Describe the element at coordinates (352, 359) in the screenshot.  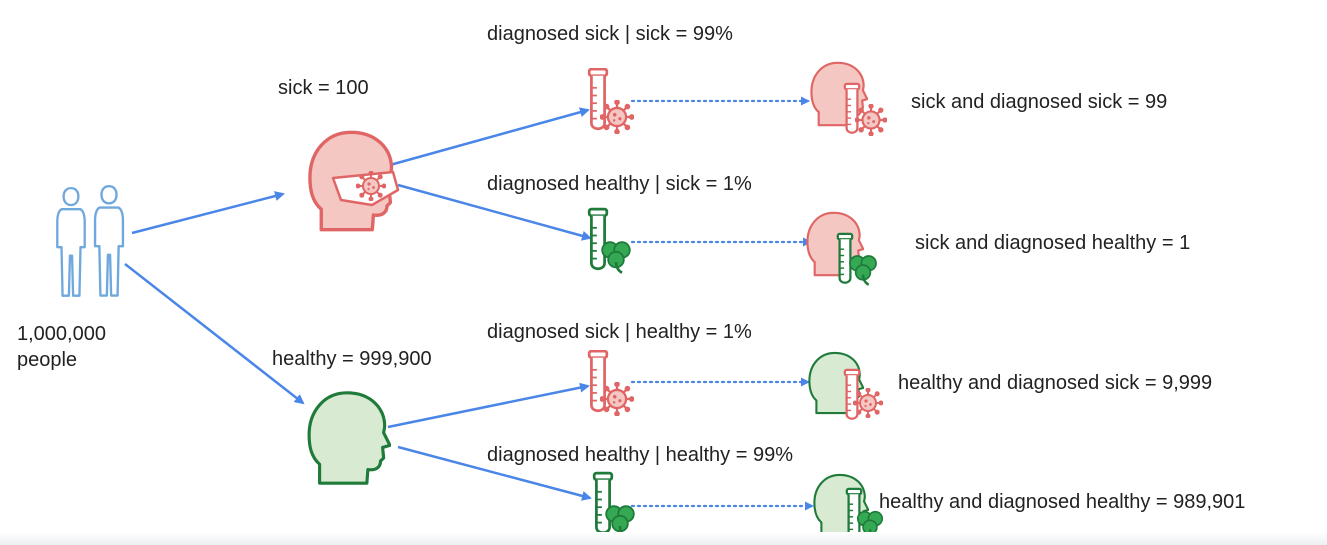
I see `healthy-group-label: healthy = 999,900` at that location.